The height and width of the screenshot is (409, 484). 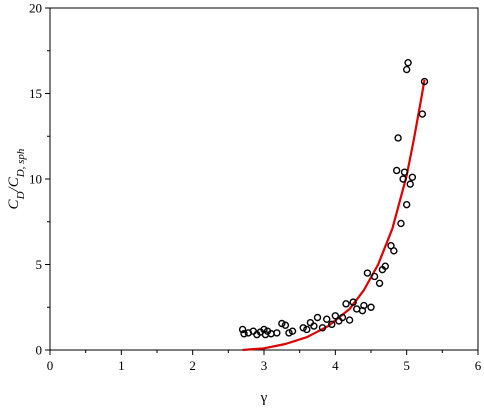 I want to click on y-axis: 0 5 10 15 20, so click(x=39, y=179).